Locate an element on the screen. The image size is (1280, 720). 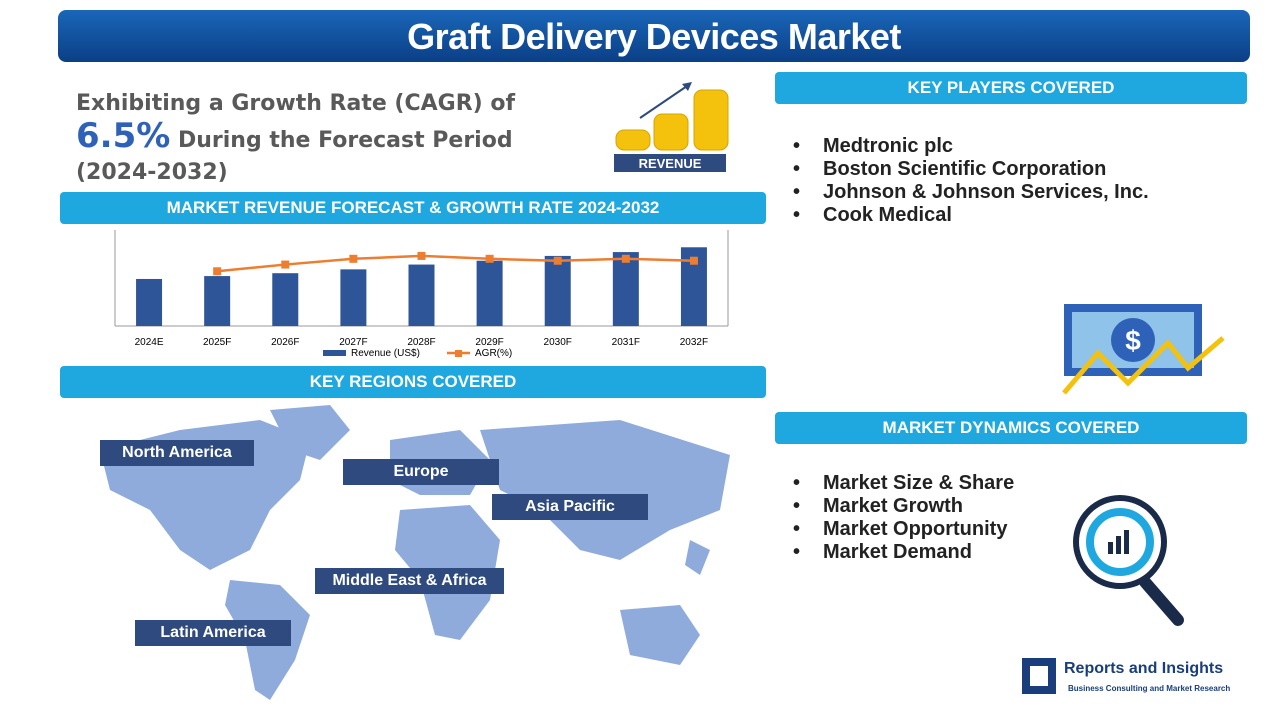
legend-label: Revenue (US$) is located at coordinates (385, 353).